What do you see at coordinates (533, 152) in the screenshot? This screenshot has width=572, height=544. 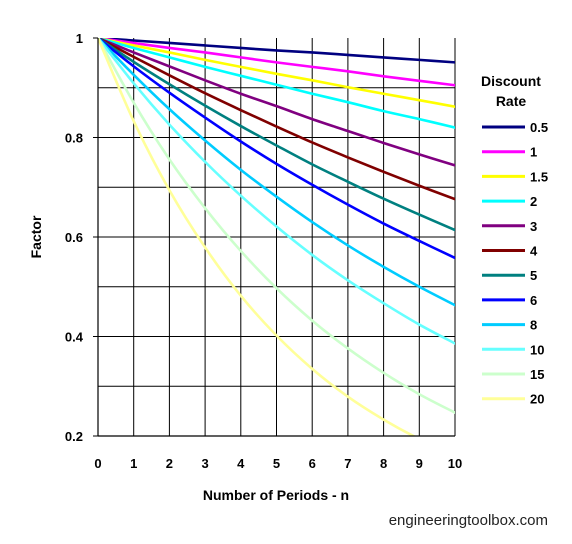 I see `legend-label: 1` at bounding box center [533, 152].